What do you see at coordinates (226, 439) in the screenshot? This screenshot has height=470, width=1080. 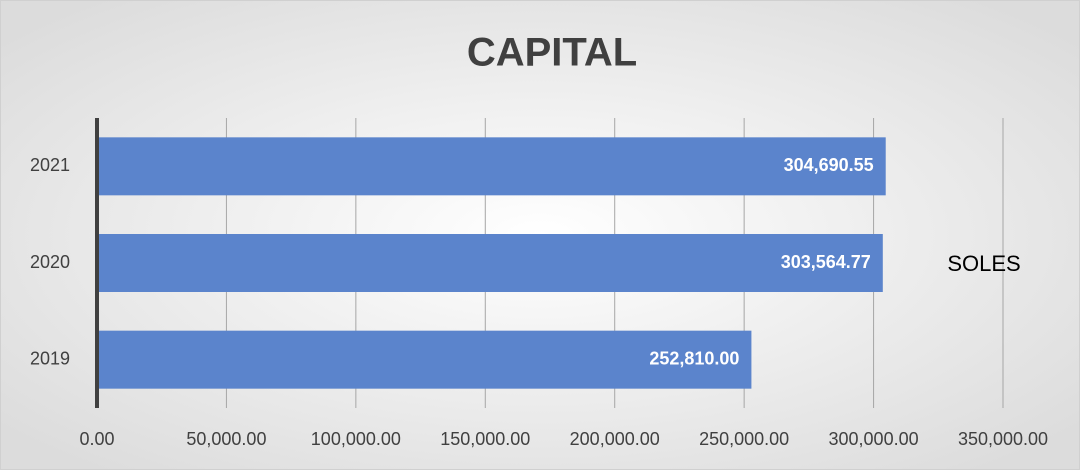 I see `x-tick-label: 50,000.00` at bounding box center [226, 439].